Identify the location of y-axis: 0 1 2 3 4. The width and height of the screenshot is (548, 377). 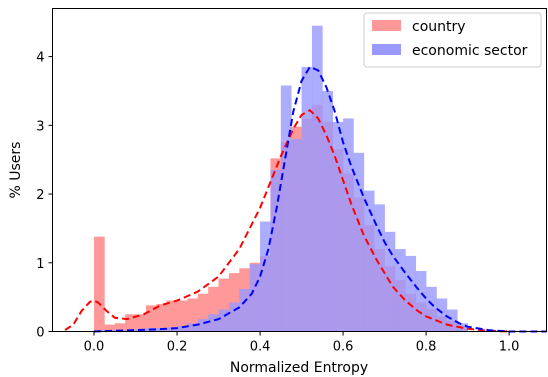
(44, 196).